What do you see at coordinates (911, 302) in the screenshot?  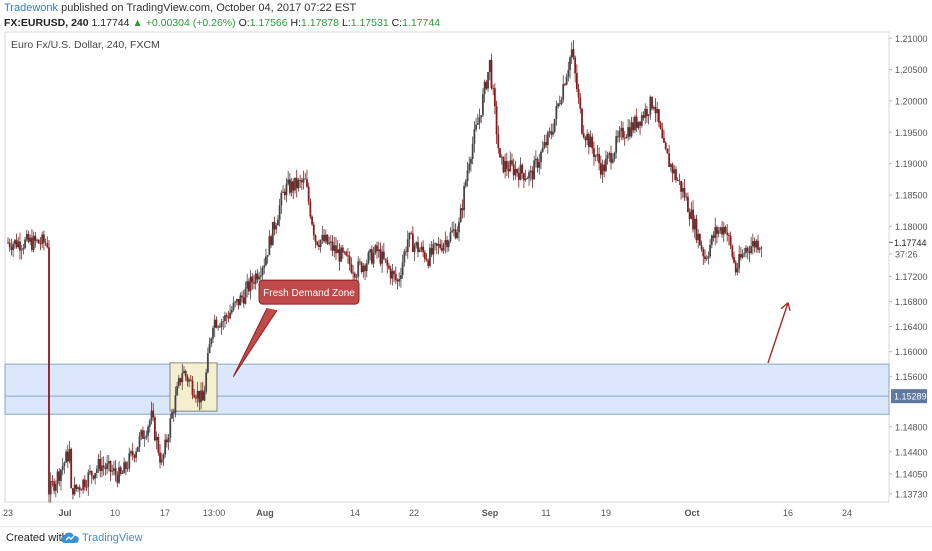 I see `y-tick-label: 1.16800` at bounding box center [911, 302].